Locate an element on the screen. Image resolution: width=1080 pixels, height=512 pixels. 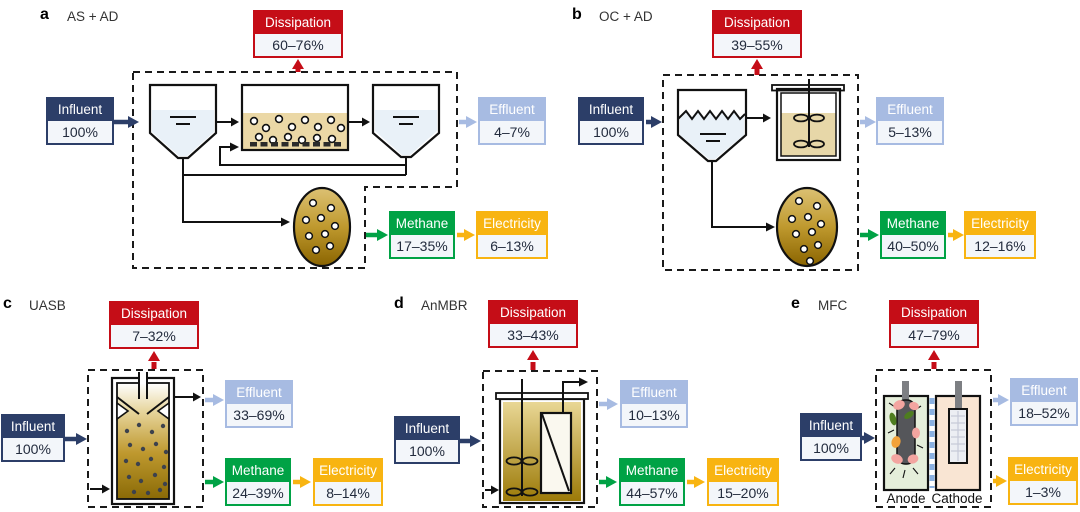
effluent-box: Effluent 4–7% is located at coordinates (512, 121).